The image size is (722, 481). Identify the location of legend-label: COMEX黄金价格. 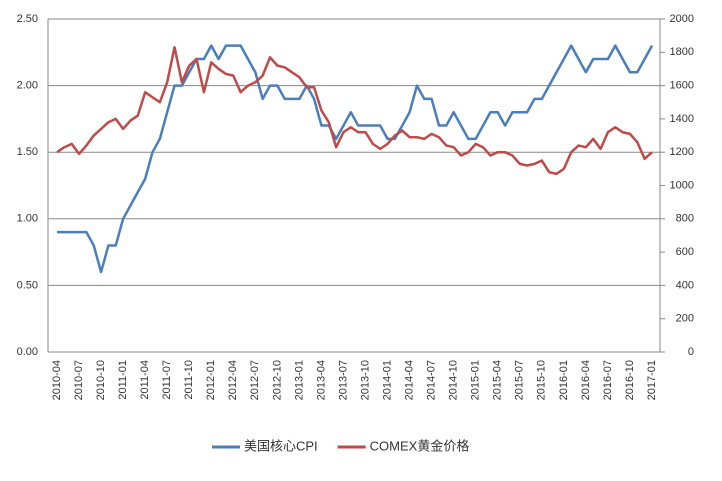
(420, 445).